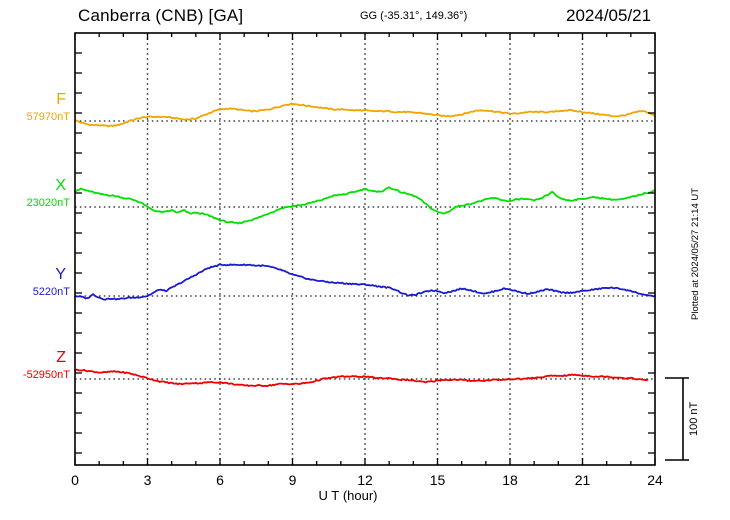 Image resolution: width=730 pixels, height=520 pixels. What do you see at coordinates (438, 480) in the screenshot?
I see `x-tick-label: 15` at bounding box center [438, 480].